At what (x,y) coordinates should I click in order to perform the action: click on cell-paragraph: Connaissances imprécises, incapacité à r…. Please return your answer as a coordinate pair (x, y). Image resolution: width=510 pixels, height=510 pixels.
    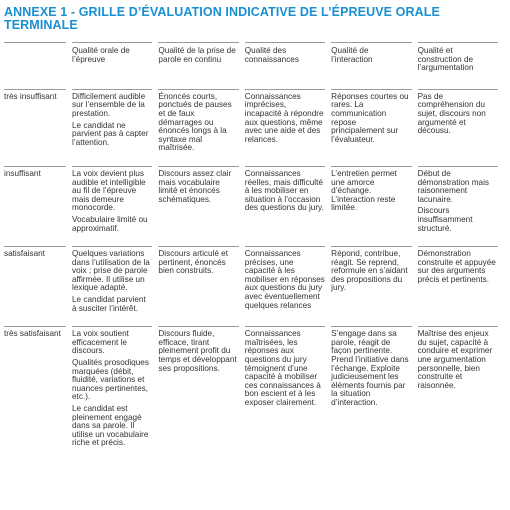
    Looking at the image, I should click on (284, 117).